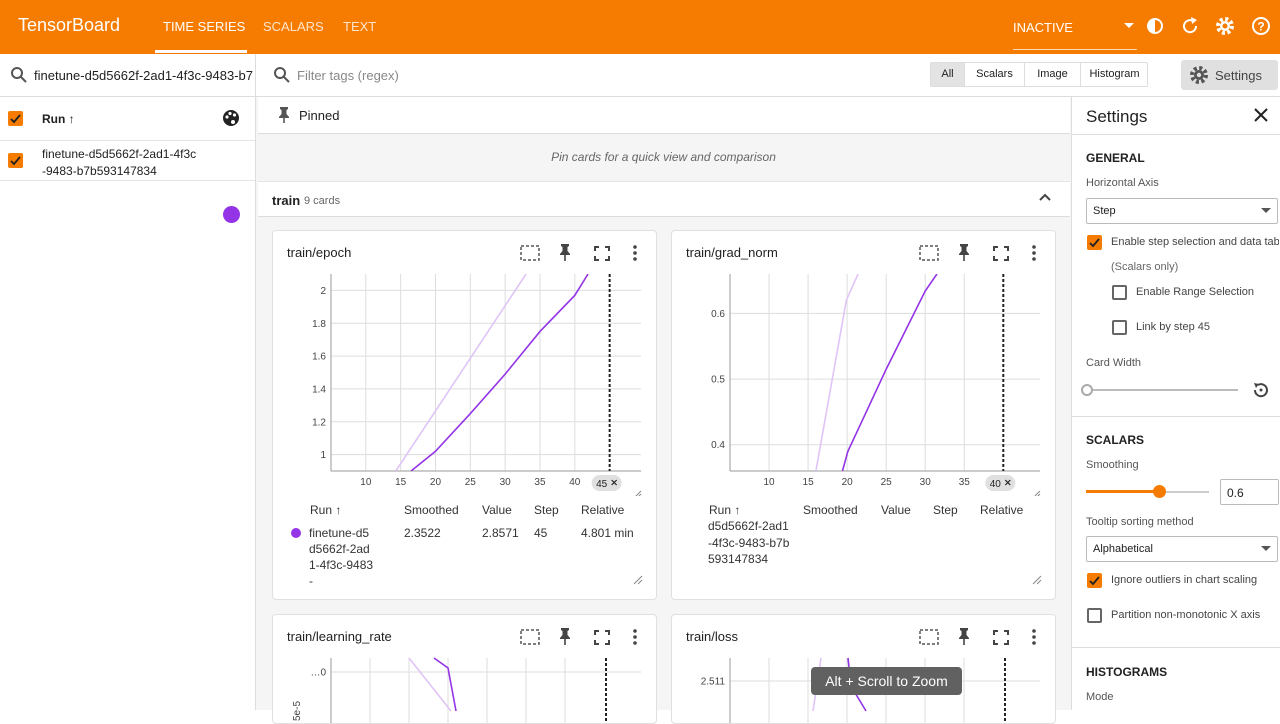 This screenshot has height=724, width=1280. What do you see at coordinates (401, 482) in the screenshot?
I see `x-tick-label: 15` at bounding box center [401, 482].